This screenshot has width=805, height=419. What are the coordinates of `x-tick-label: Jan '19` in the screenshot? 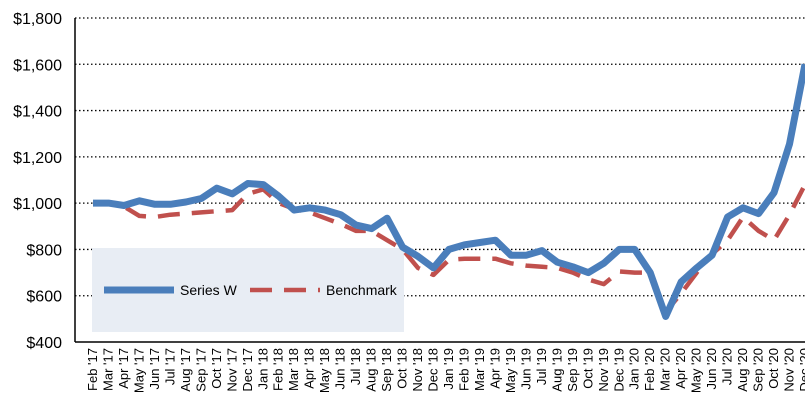 It's located at (448, 369).